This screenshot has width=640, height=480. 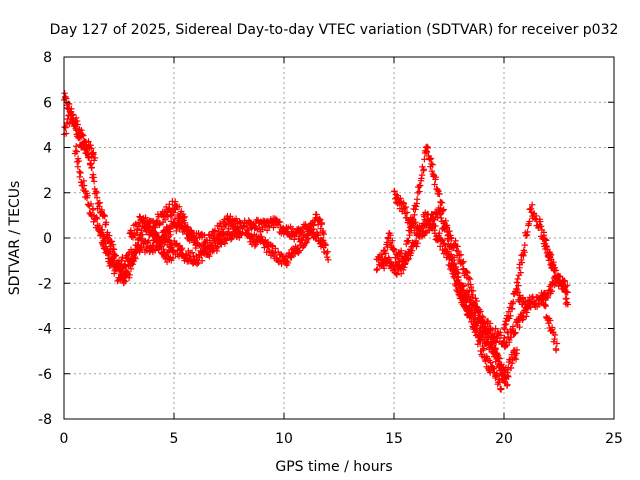 What do you see at coordinates (47, 194) in the screenshot?
I see `y-tick-label: 2` at bounding box center [47, 194].